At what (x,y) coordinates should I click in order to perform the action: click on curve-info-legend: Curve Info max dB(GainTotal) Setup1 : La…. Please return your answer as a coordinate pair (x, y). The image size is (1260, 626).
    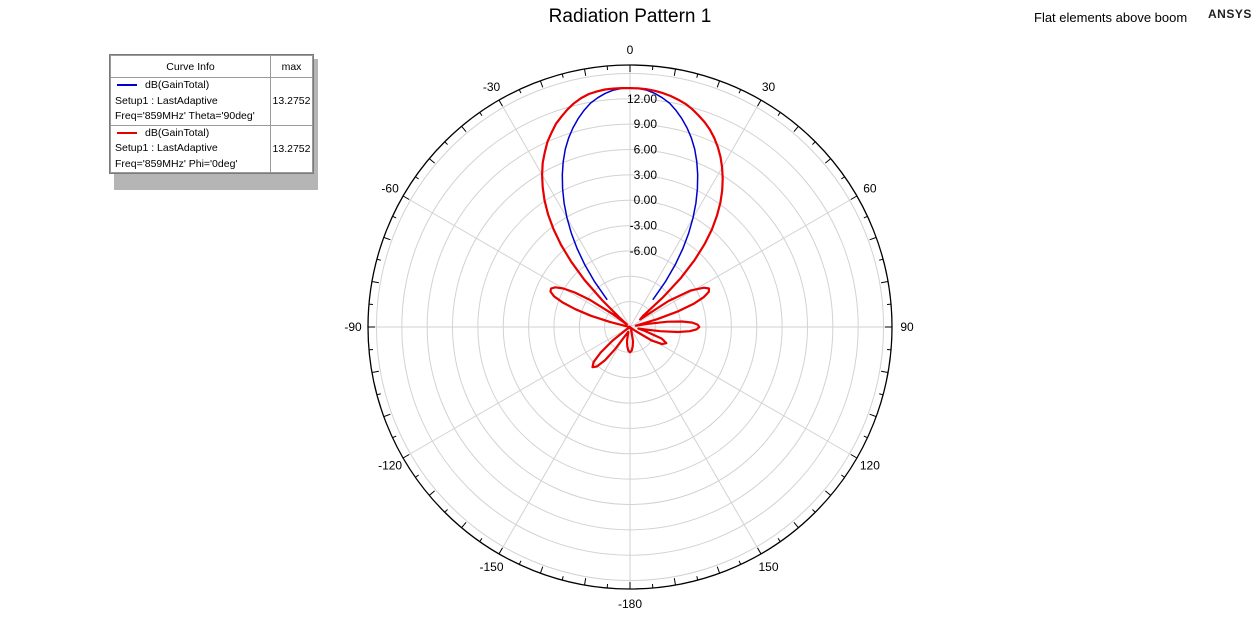
    Looking at the image, I should click on (211, 114).